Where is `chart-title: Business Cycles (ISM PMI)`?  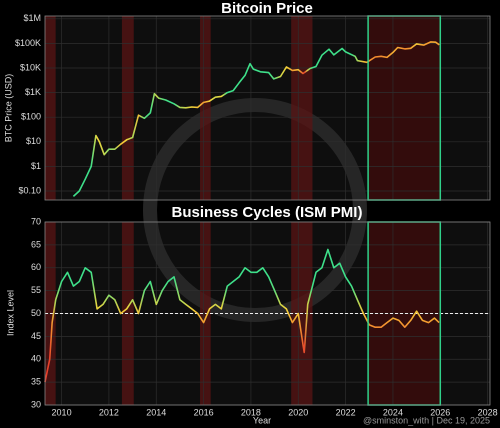
chart-title: Business Cycles (ISM PMI) is located at coordinates (267, 212).